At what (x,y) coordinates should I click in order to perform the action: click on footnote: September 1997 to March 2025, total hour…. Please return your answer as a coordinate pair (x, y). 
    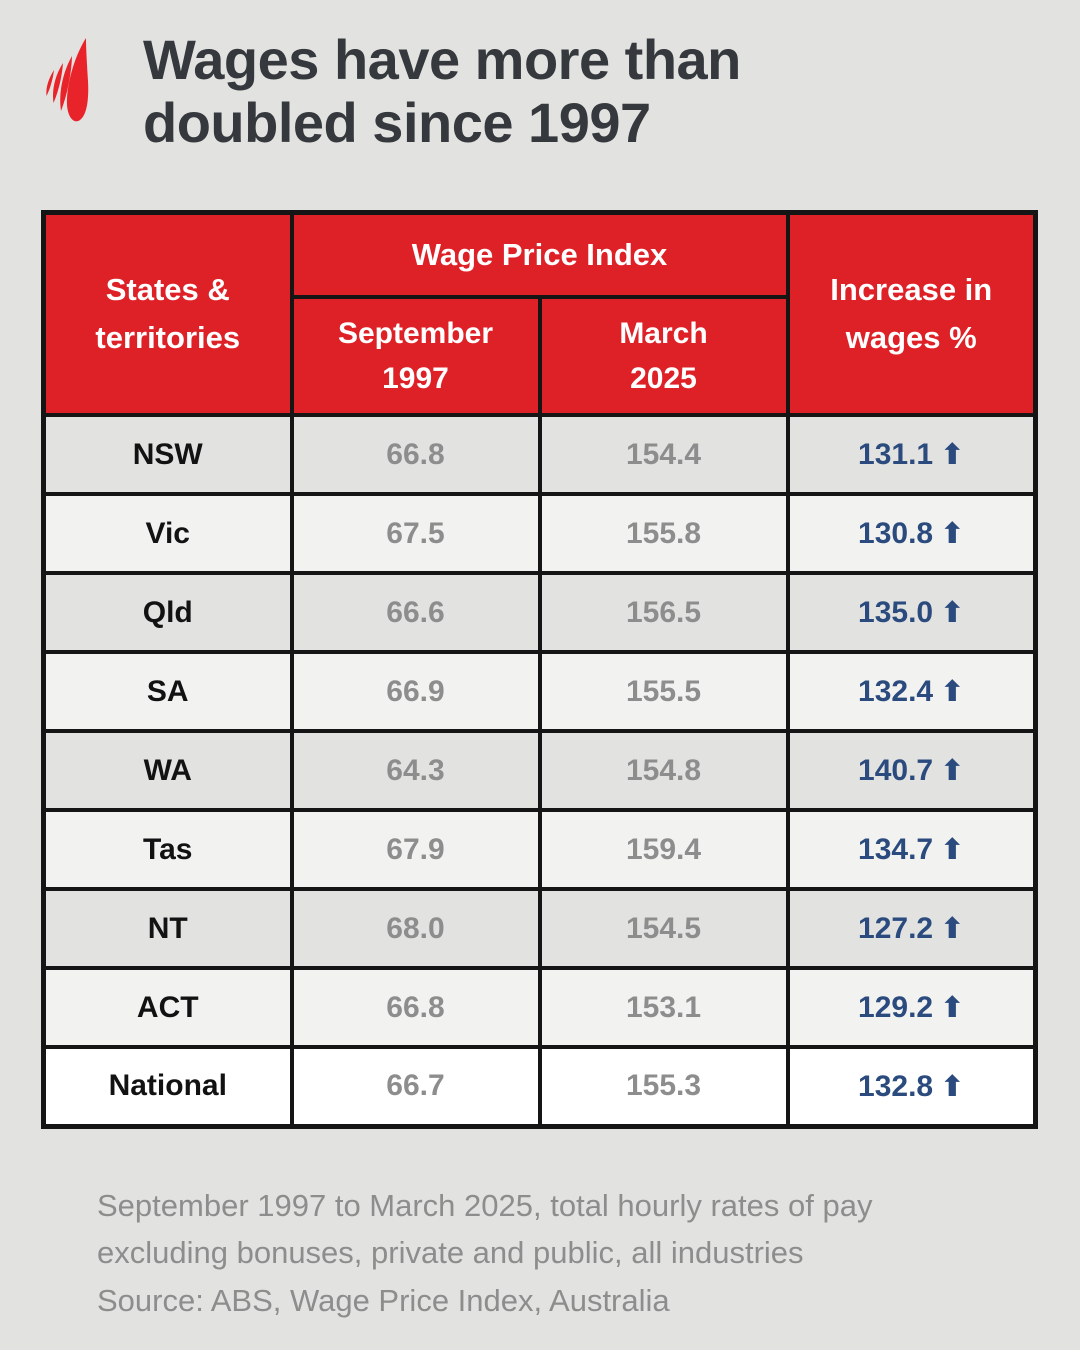
    Looking at the image, I should click on (547, 1253).